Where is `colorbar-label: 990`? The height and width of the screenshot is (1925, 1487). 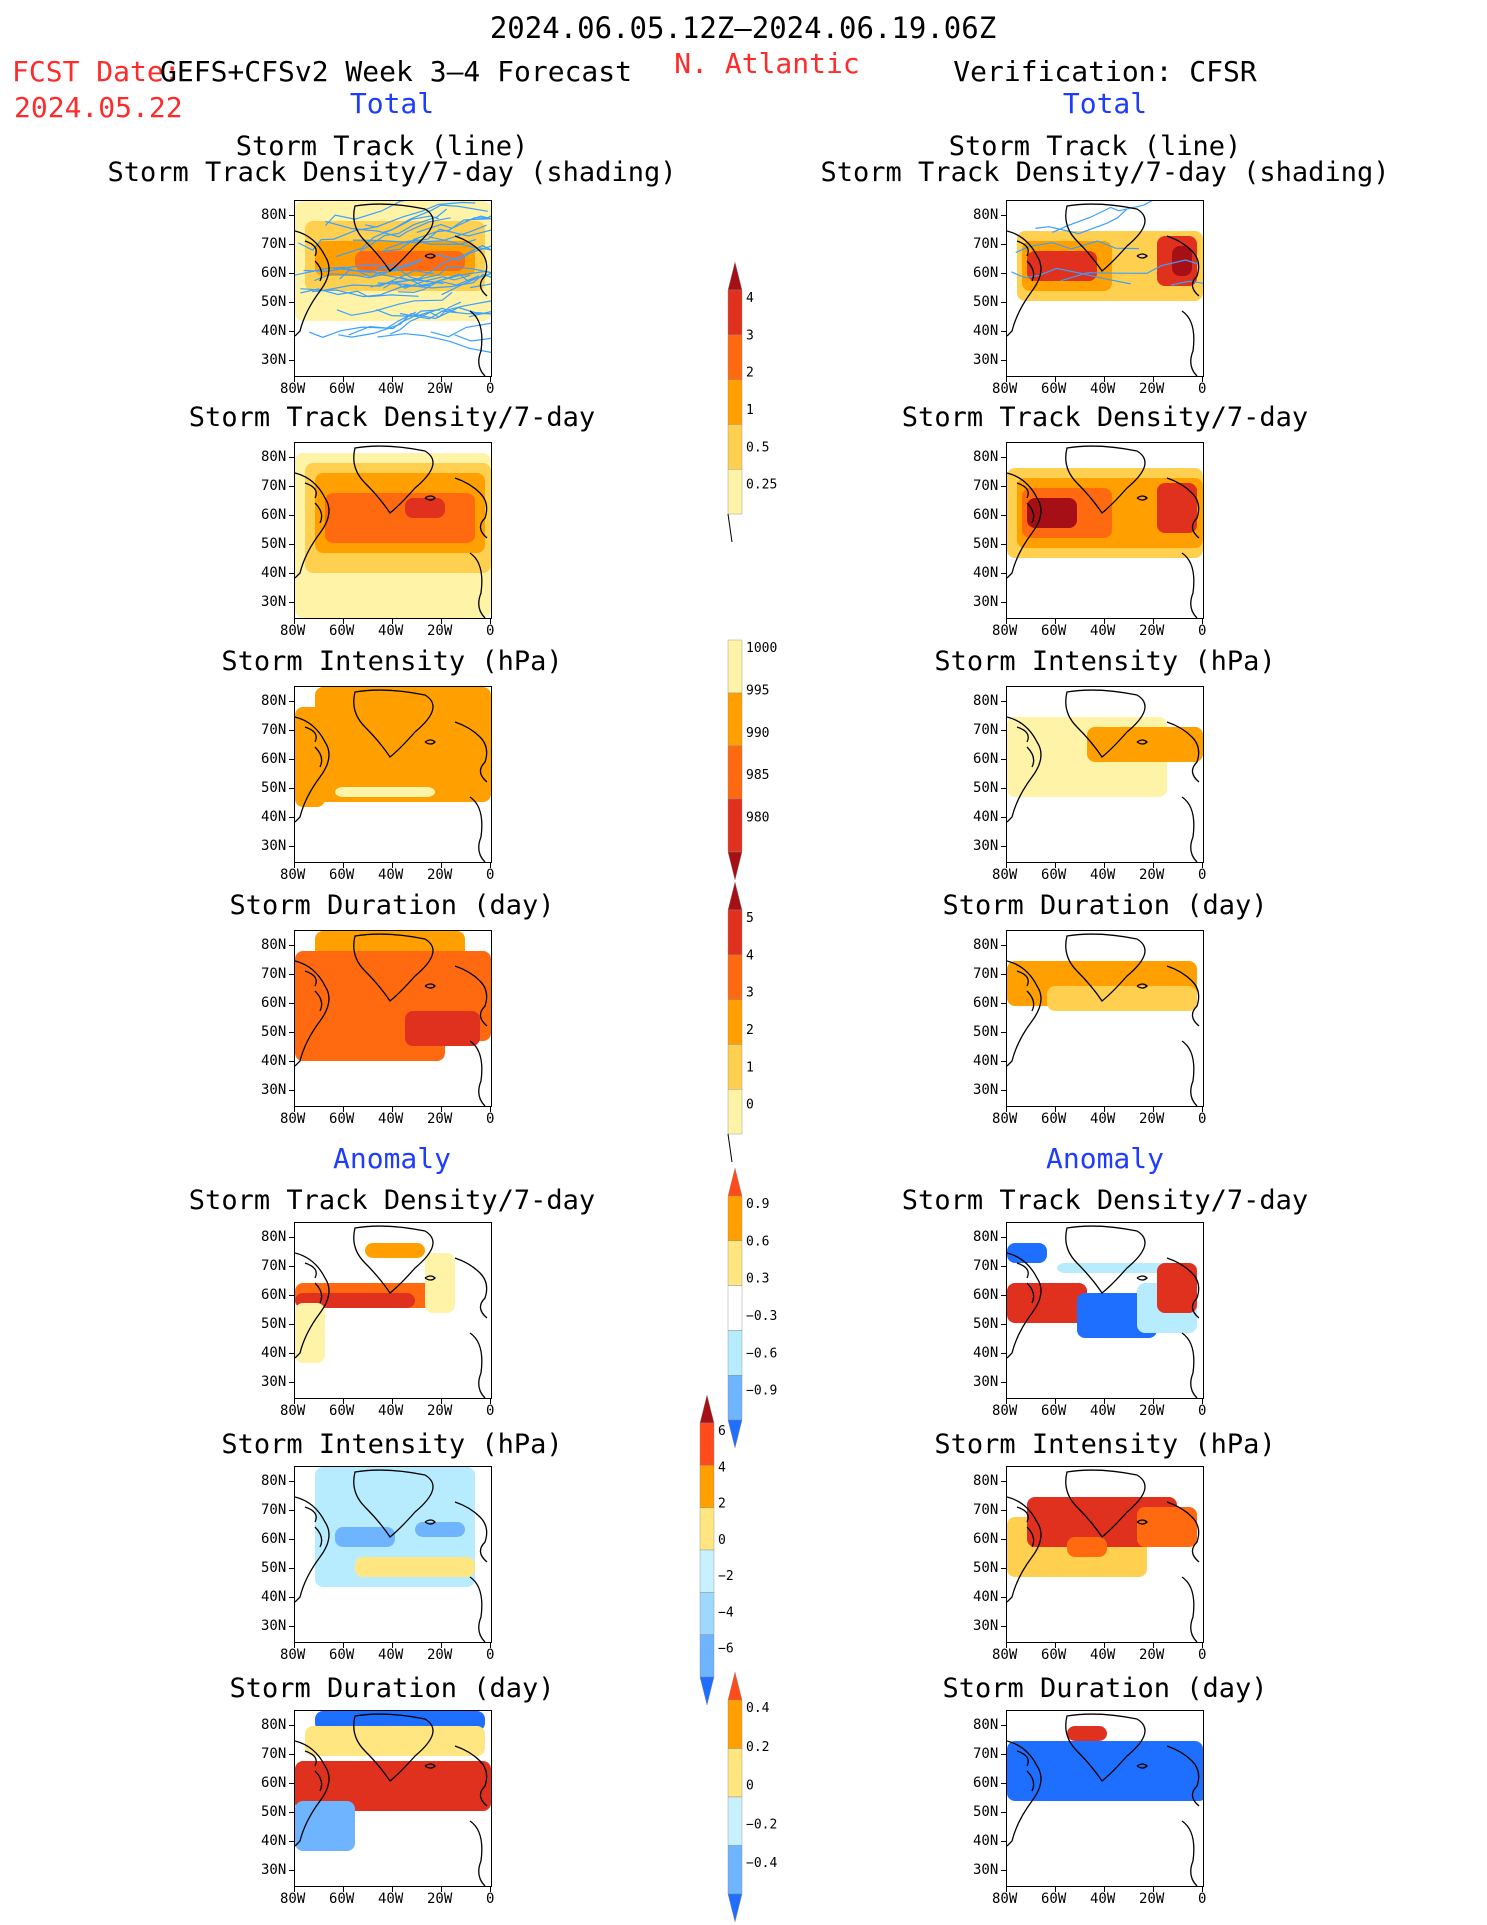
colorbar-label: 990 is located at coordinates (757, 733).